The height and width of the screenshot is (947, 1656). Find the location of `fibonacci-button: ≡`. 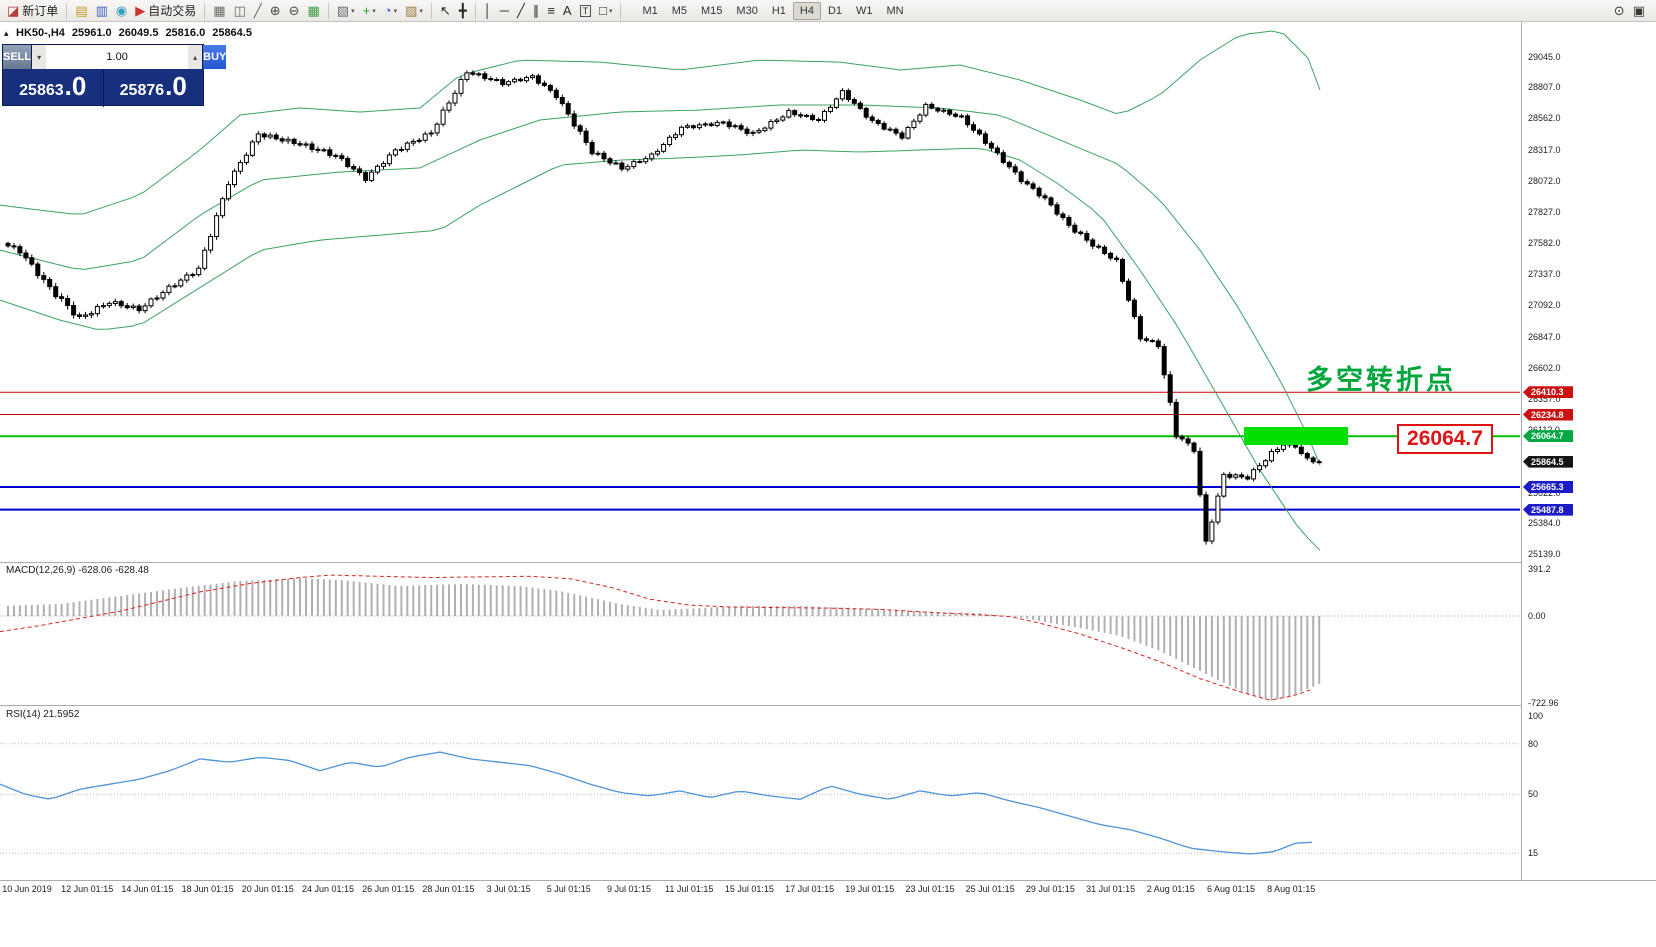

fibonacci-button: ≡ is located at coordinates (551, 11).